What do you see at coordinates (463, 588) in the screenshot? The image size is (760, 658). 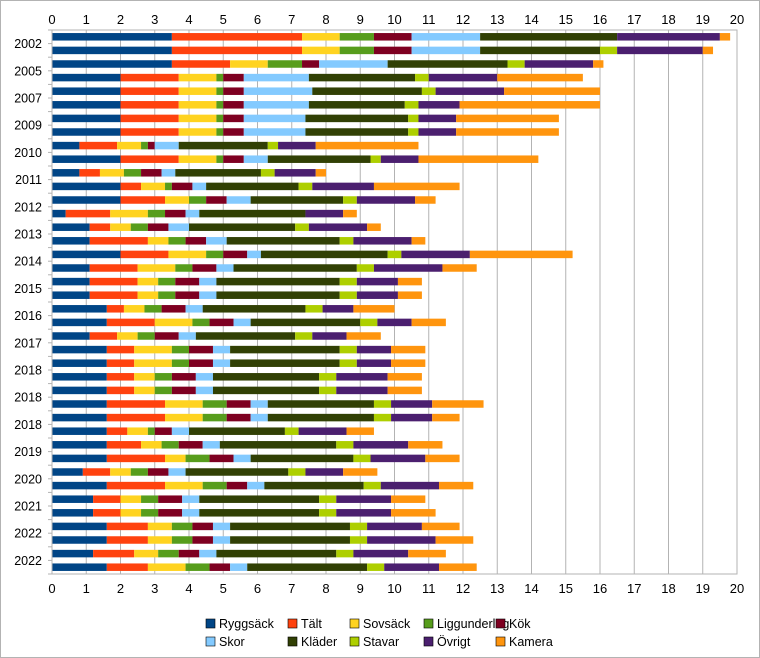 I see `x-tick-label: 12` at bounding box center [463, 588].